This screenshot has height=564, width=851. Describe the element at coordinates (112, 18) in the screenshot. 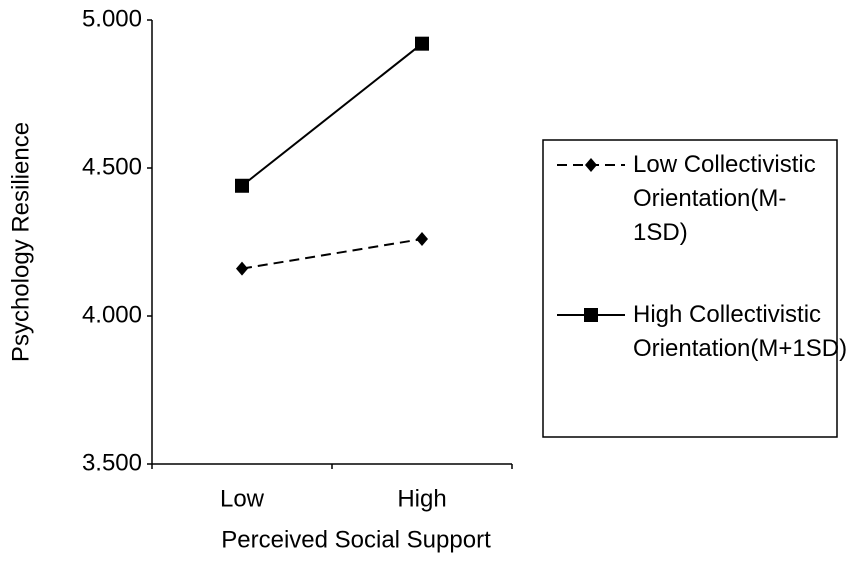

I see `y-tick-label: 5.000` at that location.